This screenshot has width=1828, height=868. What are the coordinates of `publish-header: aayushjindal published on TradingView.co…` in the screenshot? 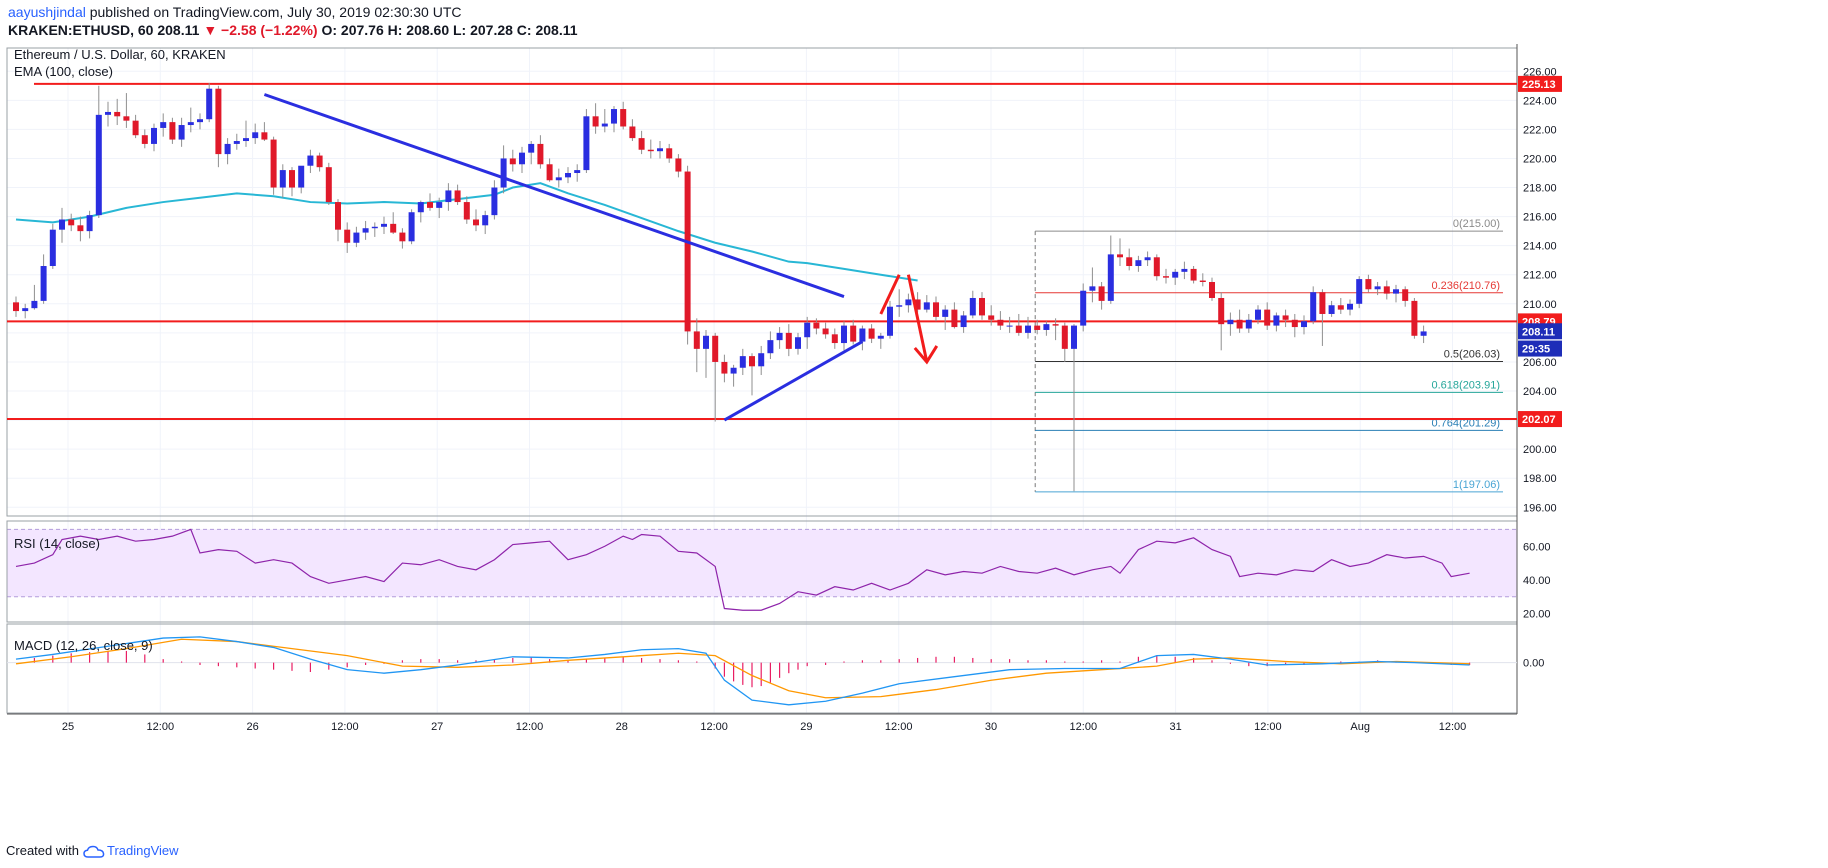 It's located at (914, 22).